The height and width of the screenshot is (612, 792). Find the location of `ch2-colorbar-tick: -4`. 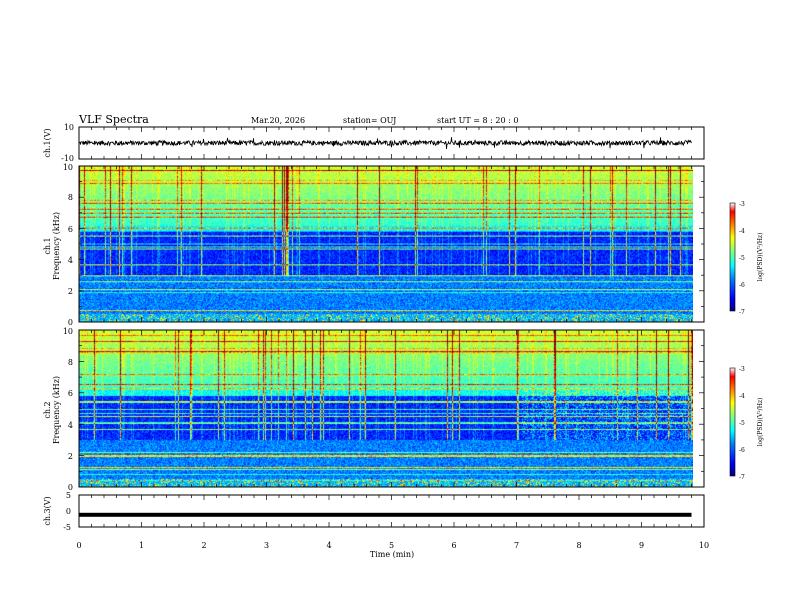

ch2-colorbar-tick: -4 is located at coordinates (742, 396).